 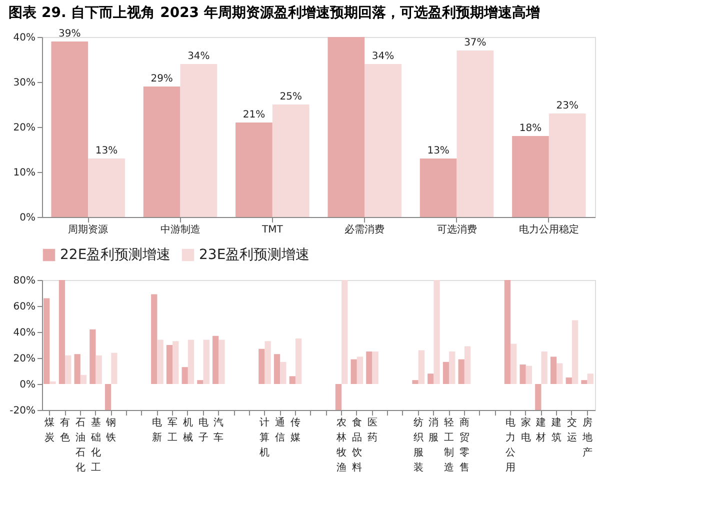 I want to click on y-tick-label: 80%, so click(x=24, y=281).